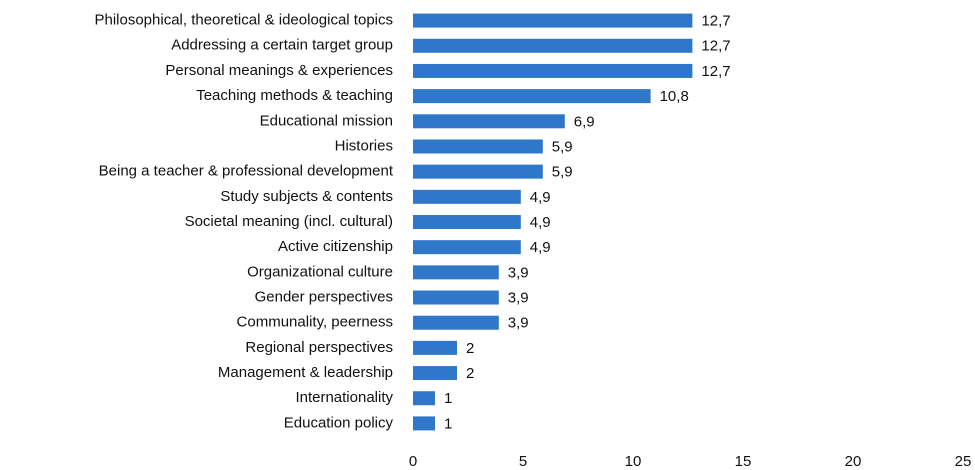 Image resolution: width=975 pixels, height=470 pixels. What do you see at coordinates (315, 322) in the screenshot?
I see `y-tick-label: Communality, peerness` at bounding box center [315, 322].